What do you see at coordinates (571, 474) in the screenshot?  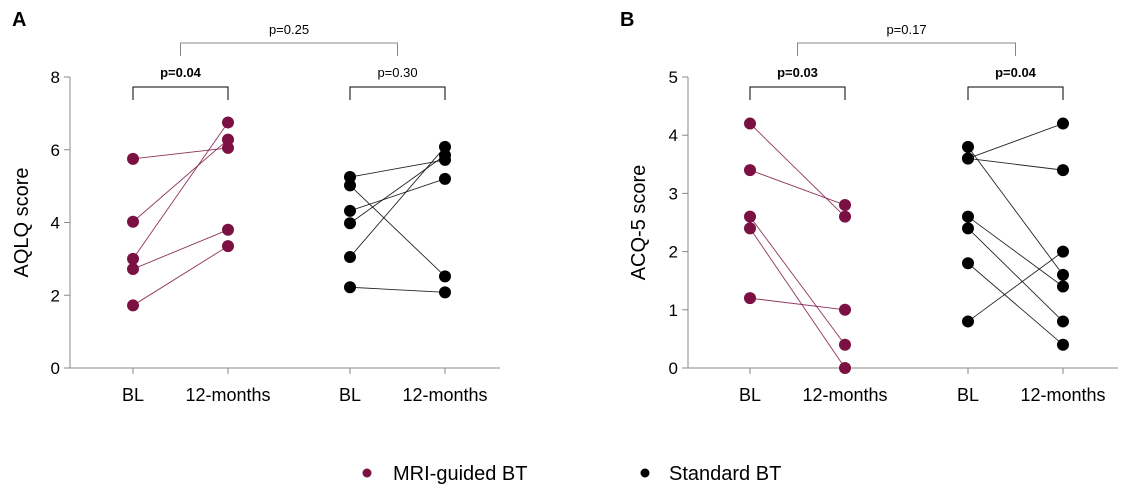 I see `legend: MRI-guided BT Standard BT` at bounding box center [571, 474].